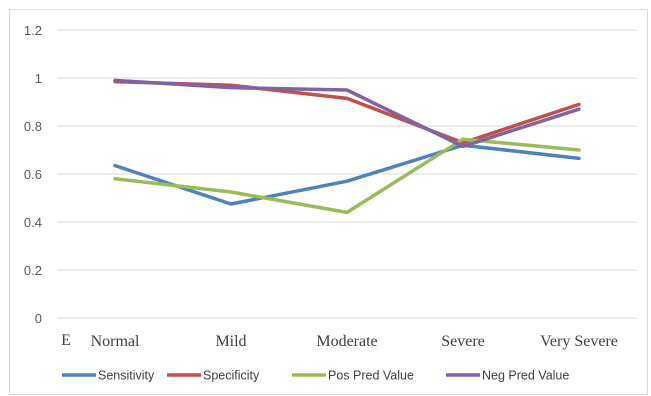  I want to click on x-axis-categories: Normal Mild Moderate Severe Very Severe, so click(354, 341).